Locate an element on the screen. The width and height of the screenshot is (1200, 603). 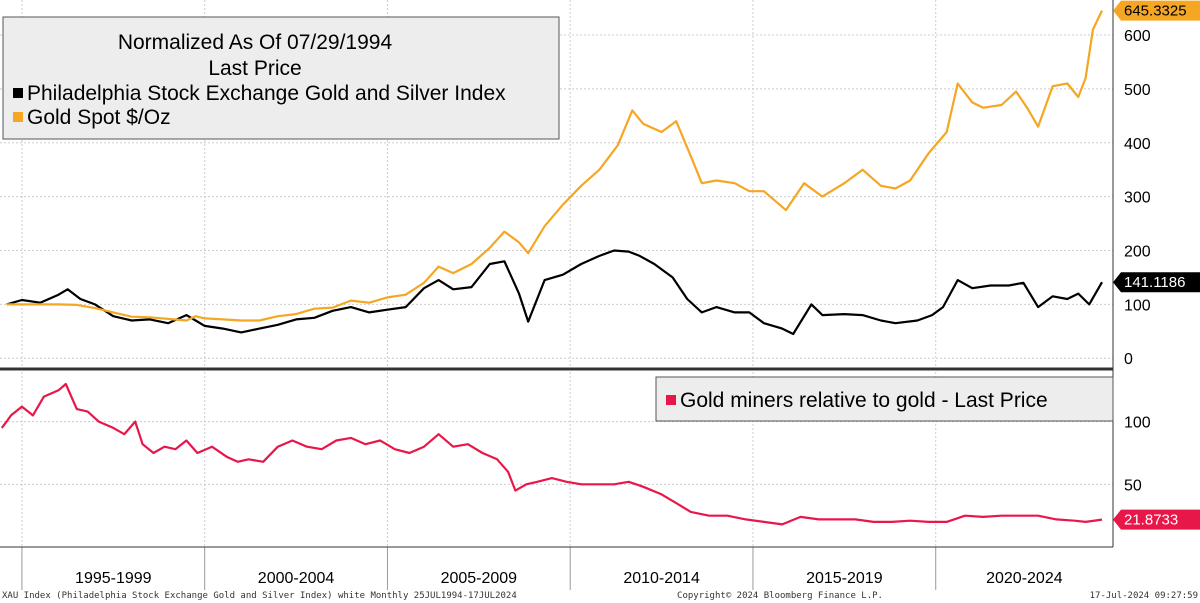
ratio-last-tag-label: 21.8733 is located at coordinates (1151, 520).